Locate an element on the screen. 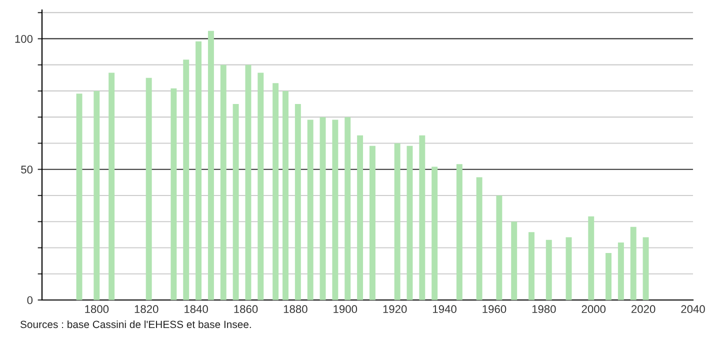 The width and height of the screenshot is (710, 340). x-tick-label: 1960 is located at coordinates (494, 309).